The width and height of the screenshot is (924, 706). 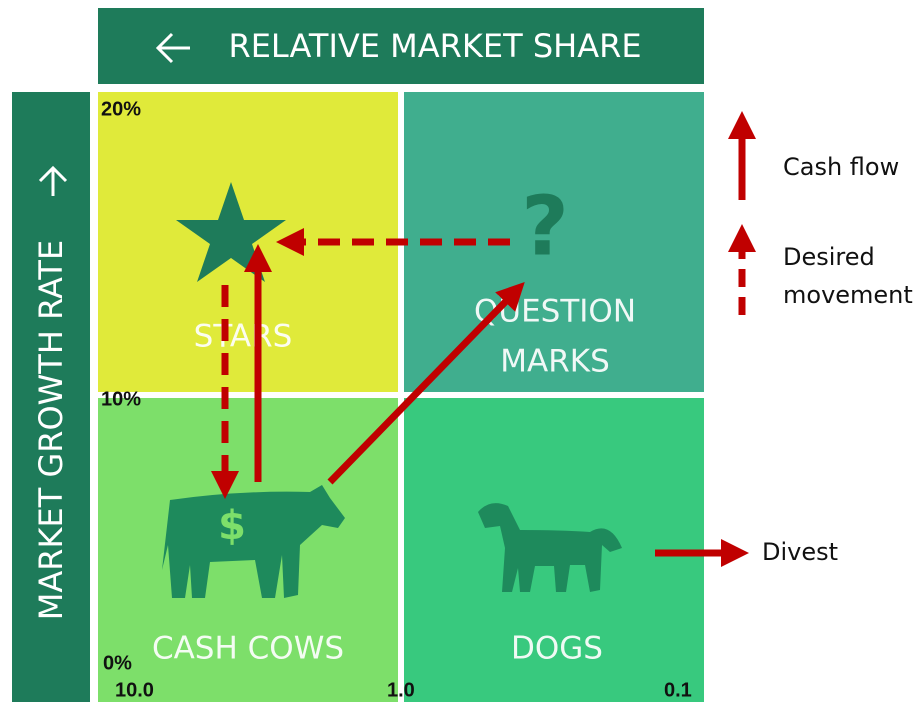 What do you see at coordinates (550, 547) in the screenshot?
I see `dog-icon` at bounding box center [550, 547].